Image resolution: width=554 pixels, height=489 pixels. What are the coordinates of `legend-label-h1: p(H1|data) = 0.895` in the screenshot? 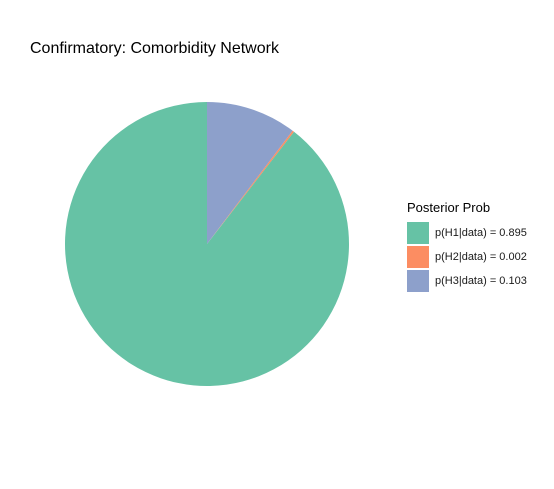 It's located at (481, 233).